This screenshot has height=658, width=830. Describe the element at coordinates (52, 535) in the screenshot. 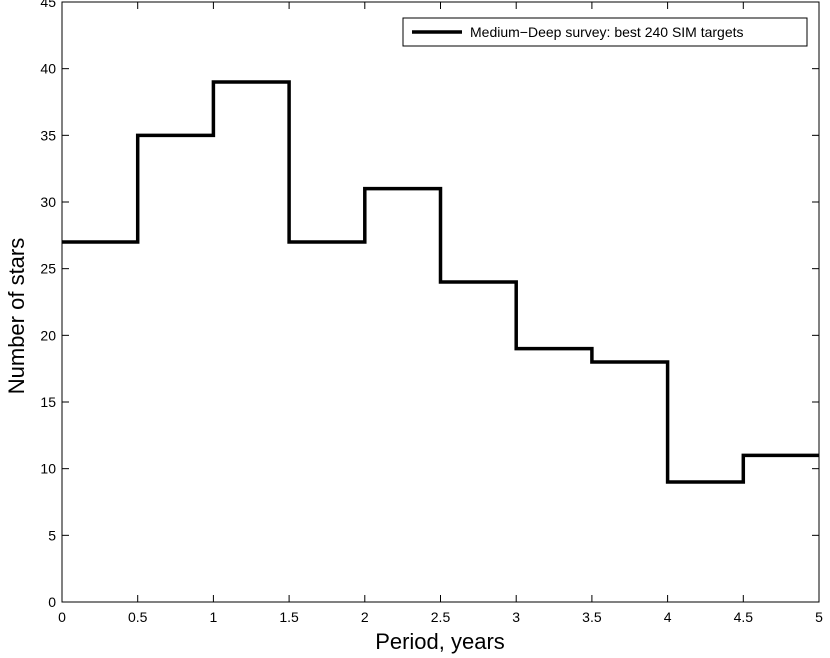

I see `y-tick-label: 5` at that location.